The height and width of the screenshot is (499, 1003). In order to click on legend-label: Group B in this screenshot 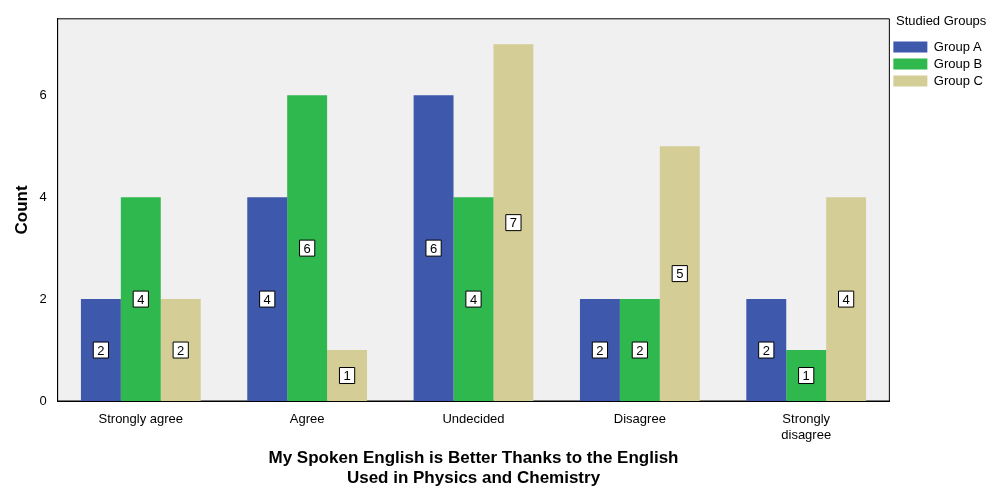, I will do `click(958, 63)`.